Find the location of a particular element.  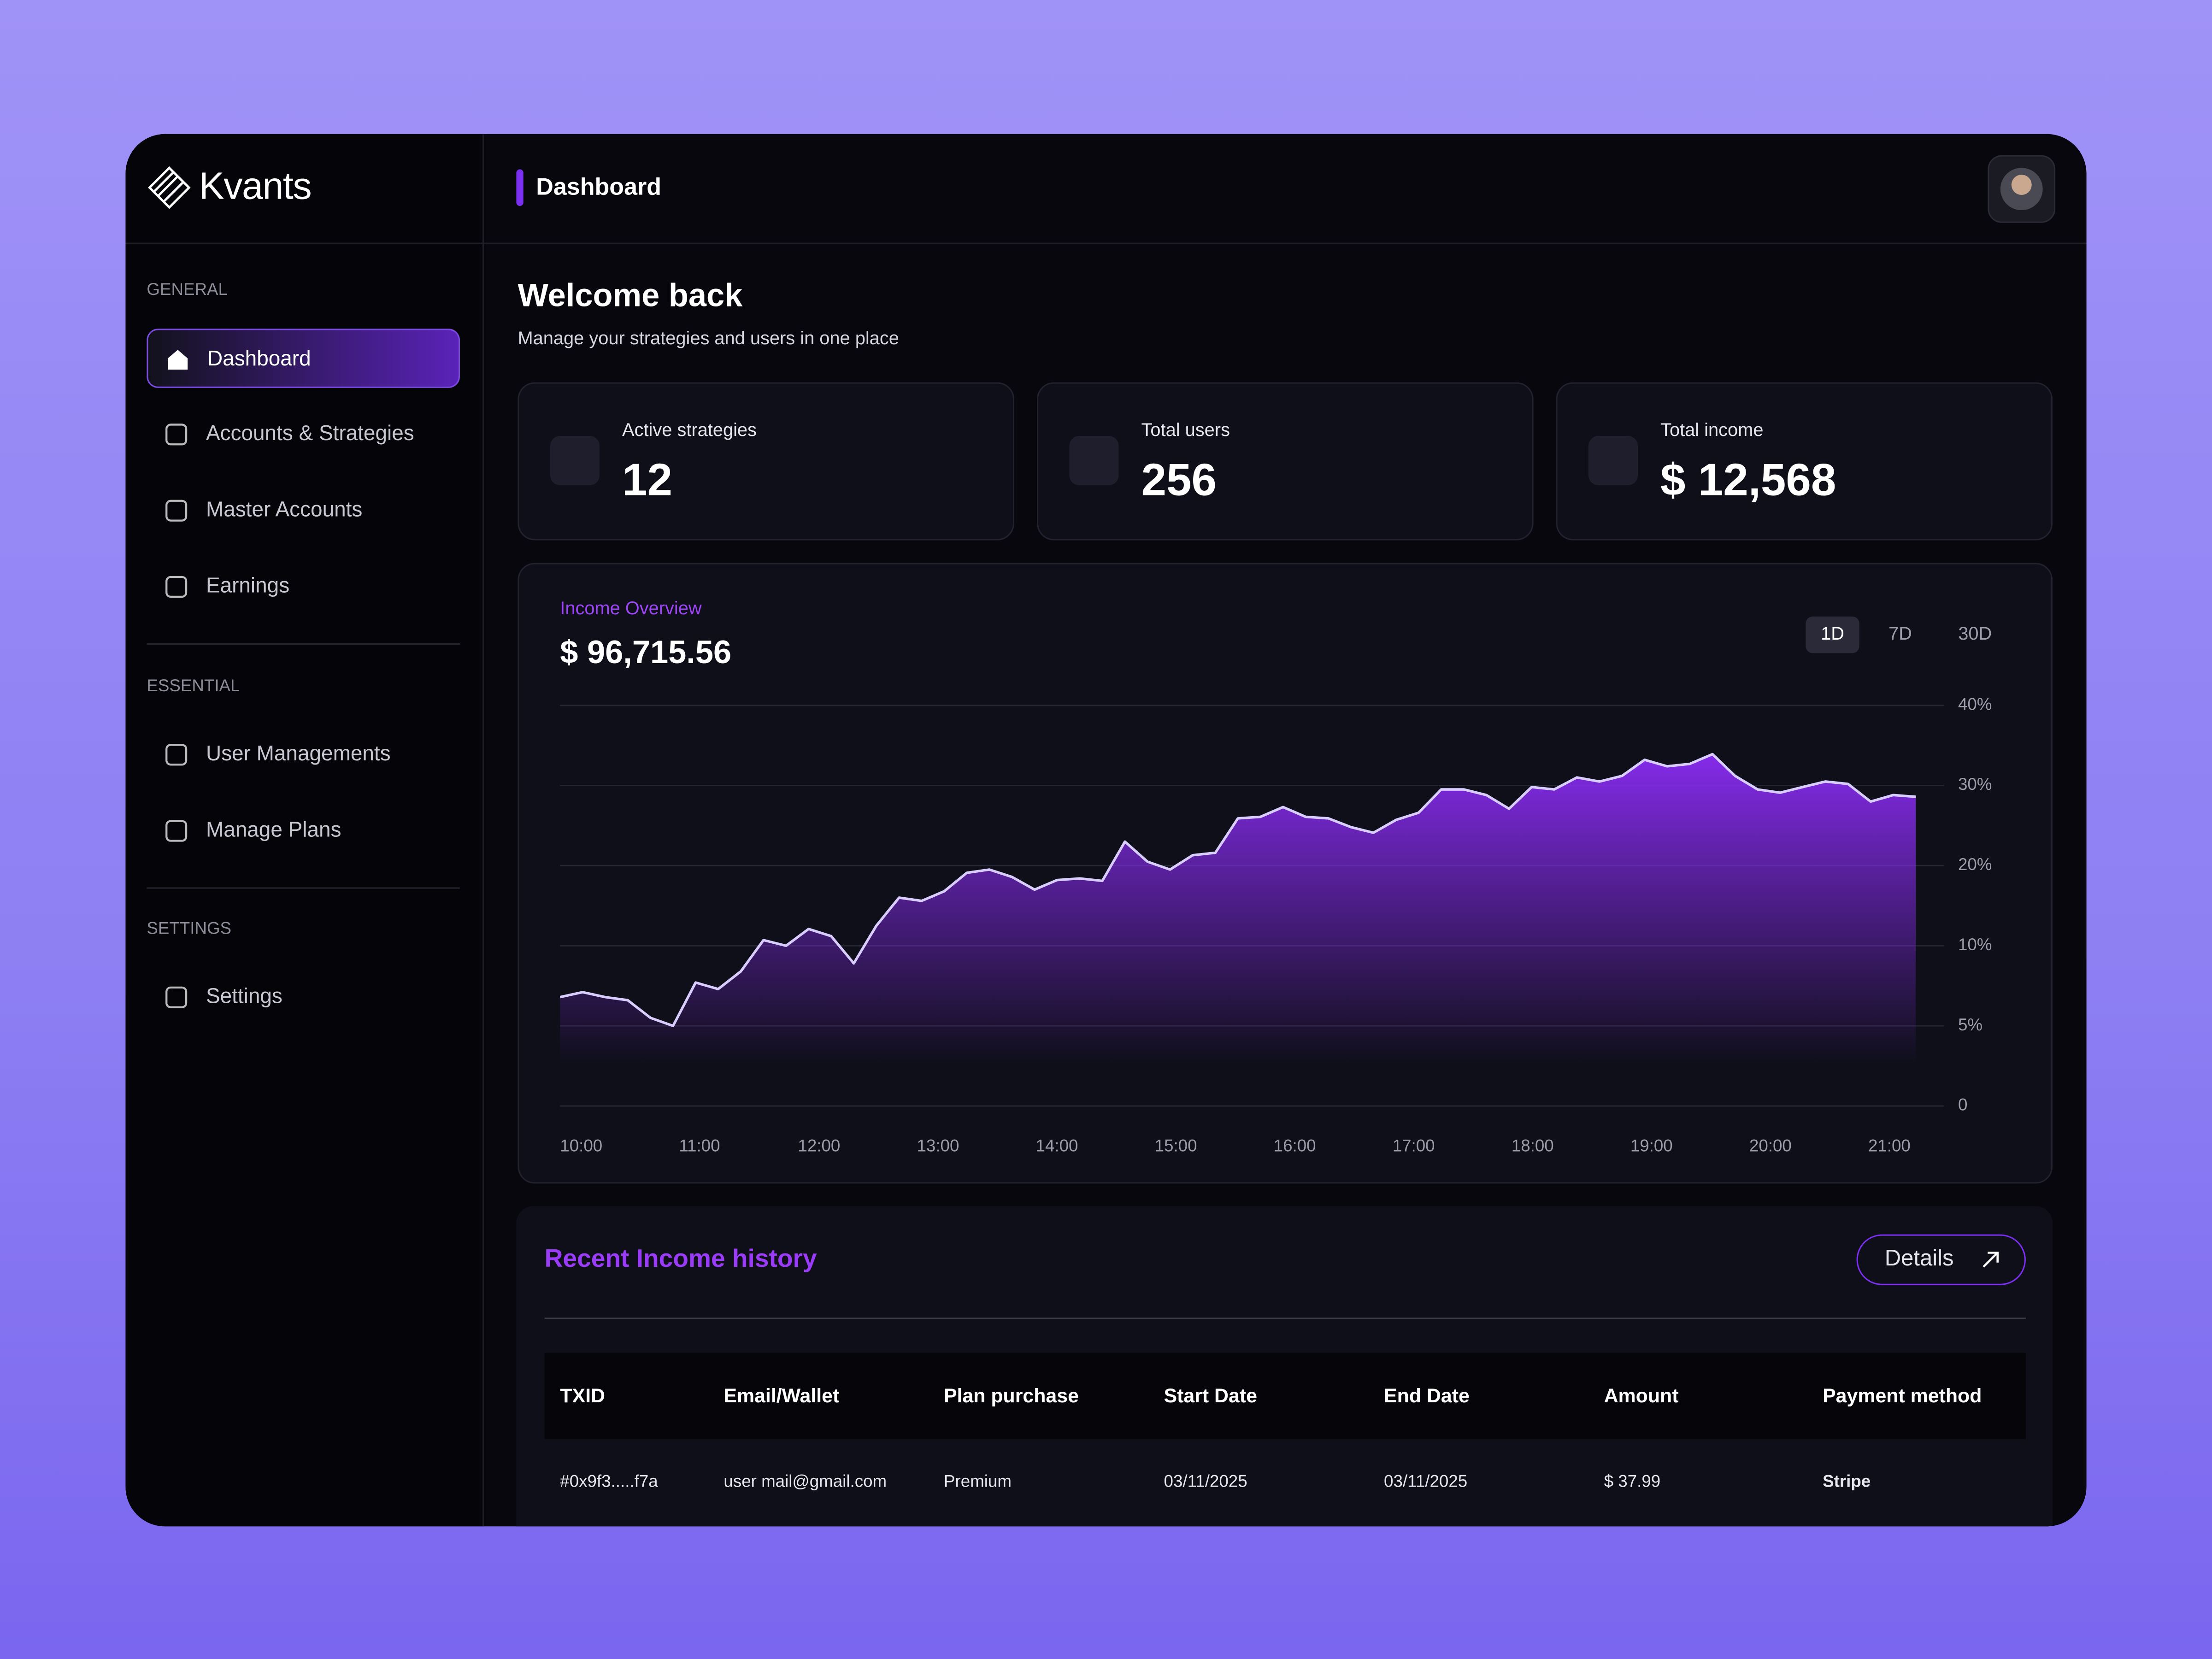

x-tick-label: 16:00 is located at coordinates (1295, 1145).